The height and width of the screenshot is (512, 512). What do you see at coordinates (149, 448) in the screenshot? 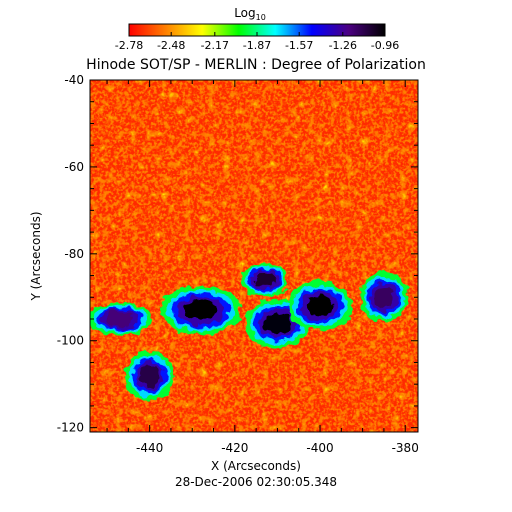
I see `x-tick-label: -440` at bounding box center [149, 448].